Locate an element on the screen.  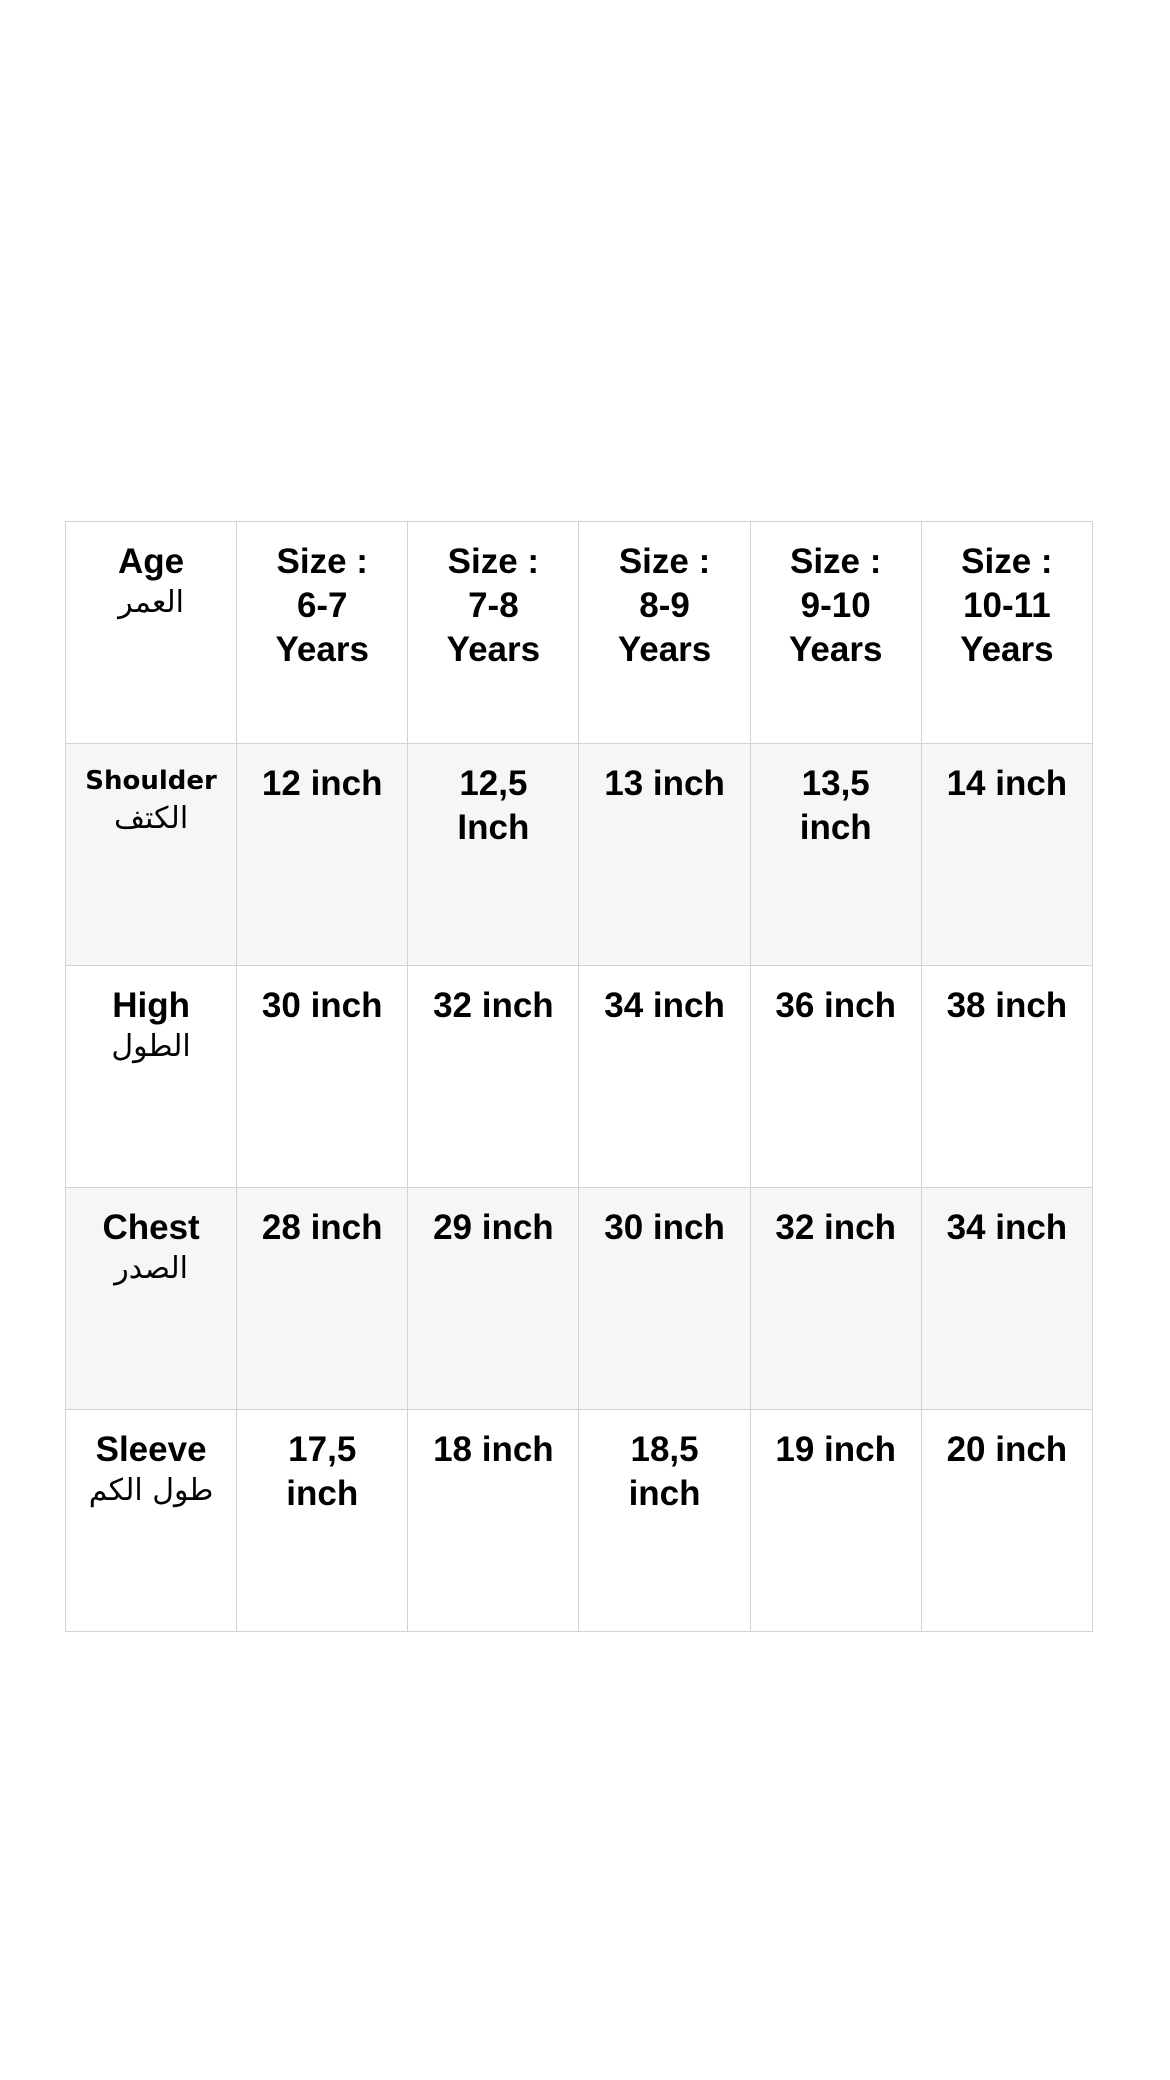
age-label: Age is located at coordinates (151, 561).